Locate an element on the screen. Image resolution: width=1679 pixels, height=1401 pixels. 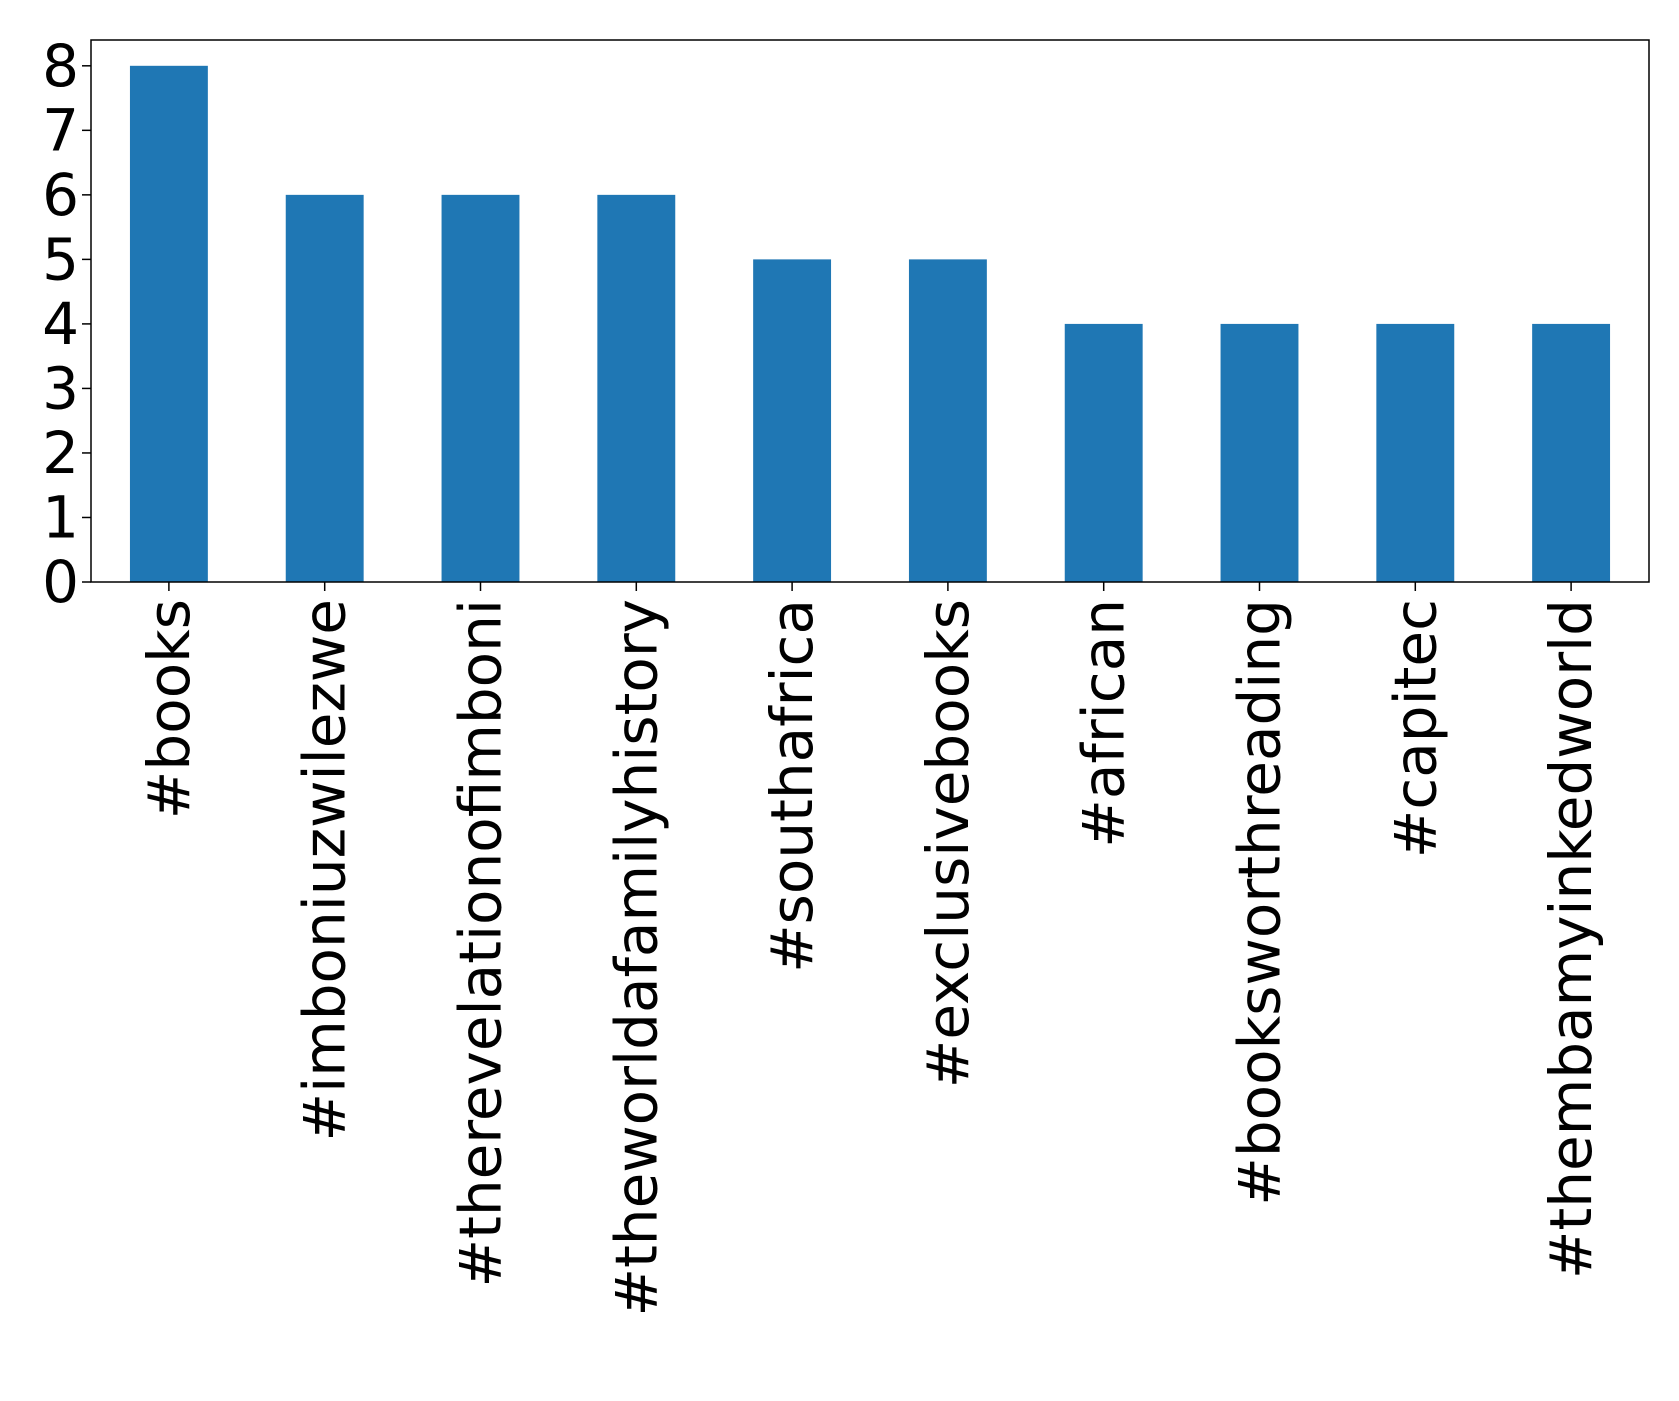
x-tick-label: #african is located at coordinates (1104, 723).